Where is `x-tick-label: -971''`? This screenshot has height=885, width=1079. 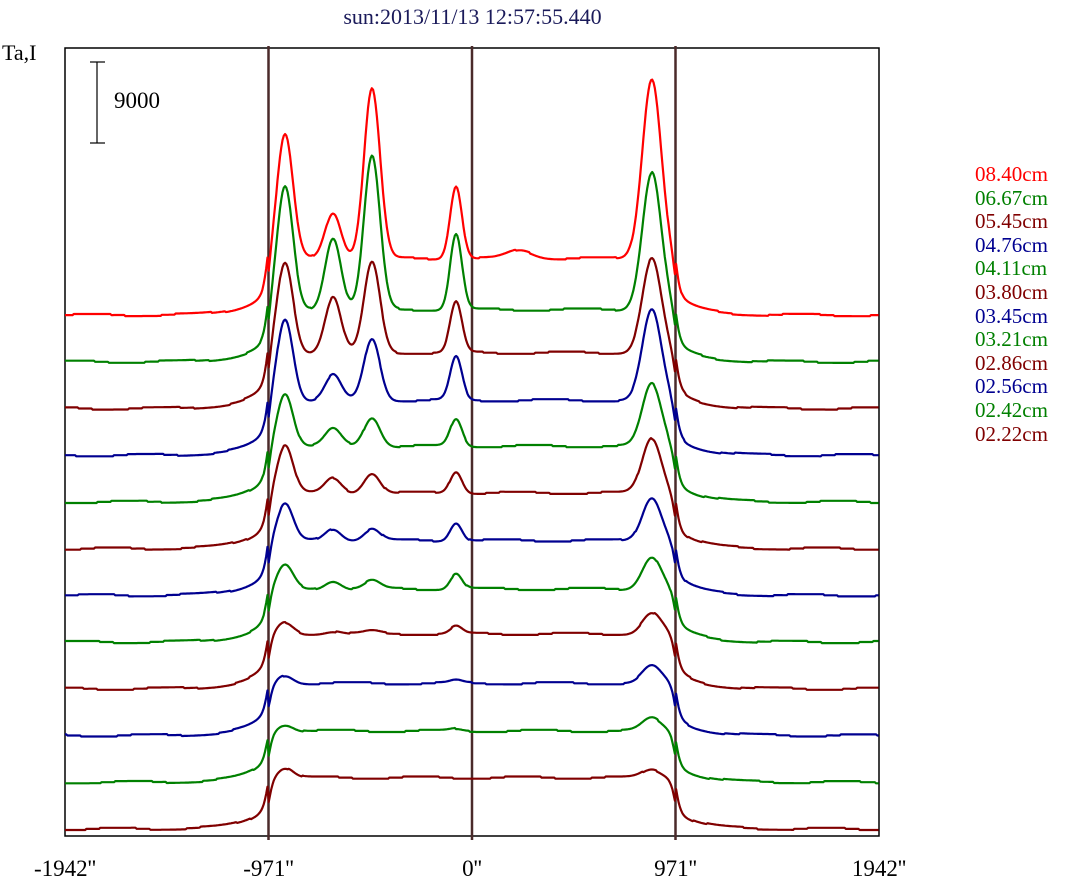 x-tick-label: -971'' is located at coordinates (268, 868).